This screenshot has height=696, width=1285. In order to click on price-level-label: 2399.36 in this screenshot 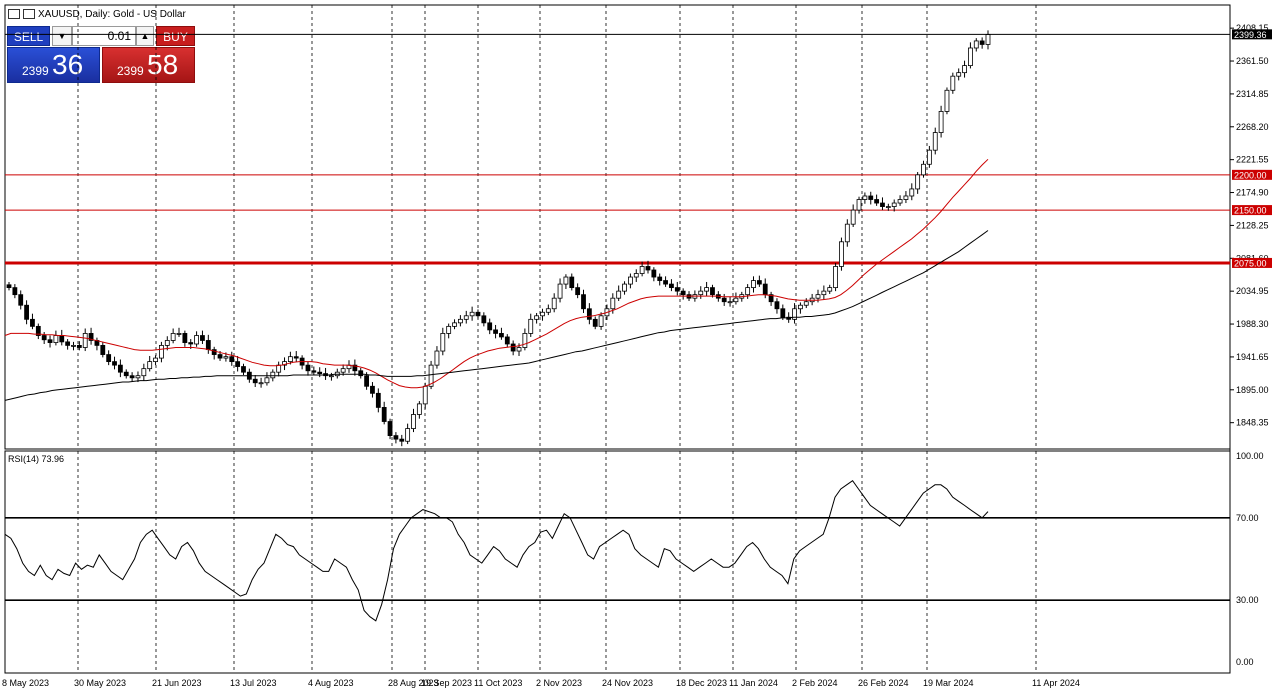, I will do `click(1250, 35)`.